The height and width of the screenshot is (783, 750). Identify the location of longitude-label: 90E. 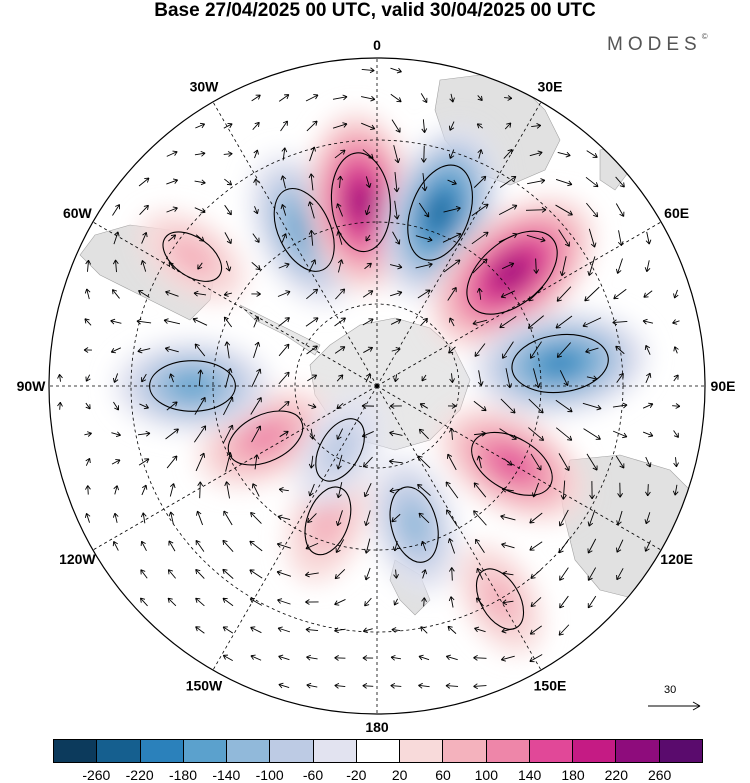
(723, 386).